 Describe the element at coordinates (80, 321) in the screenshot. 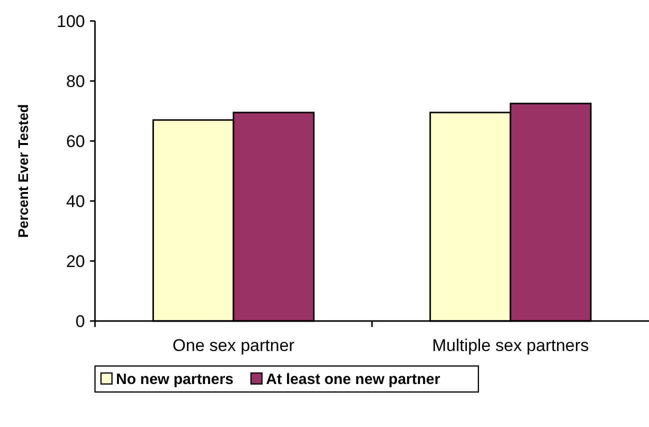

I see `y-tick-label: 0` at that location.